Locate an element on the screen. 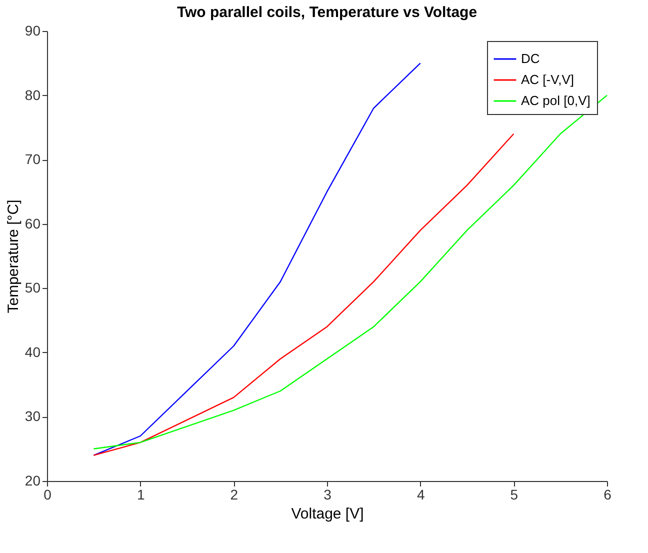 The image size is (648, 553). chart-title: Two parallel coils, Temperature vs Voltage is located at coordinates (327, 12).